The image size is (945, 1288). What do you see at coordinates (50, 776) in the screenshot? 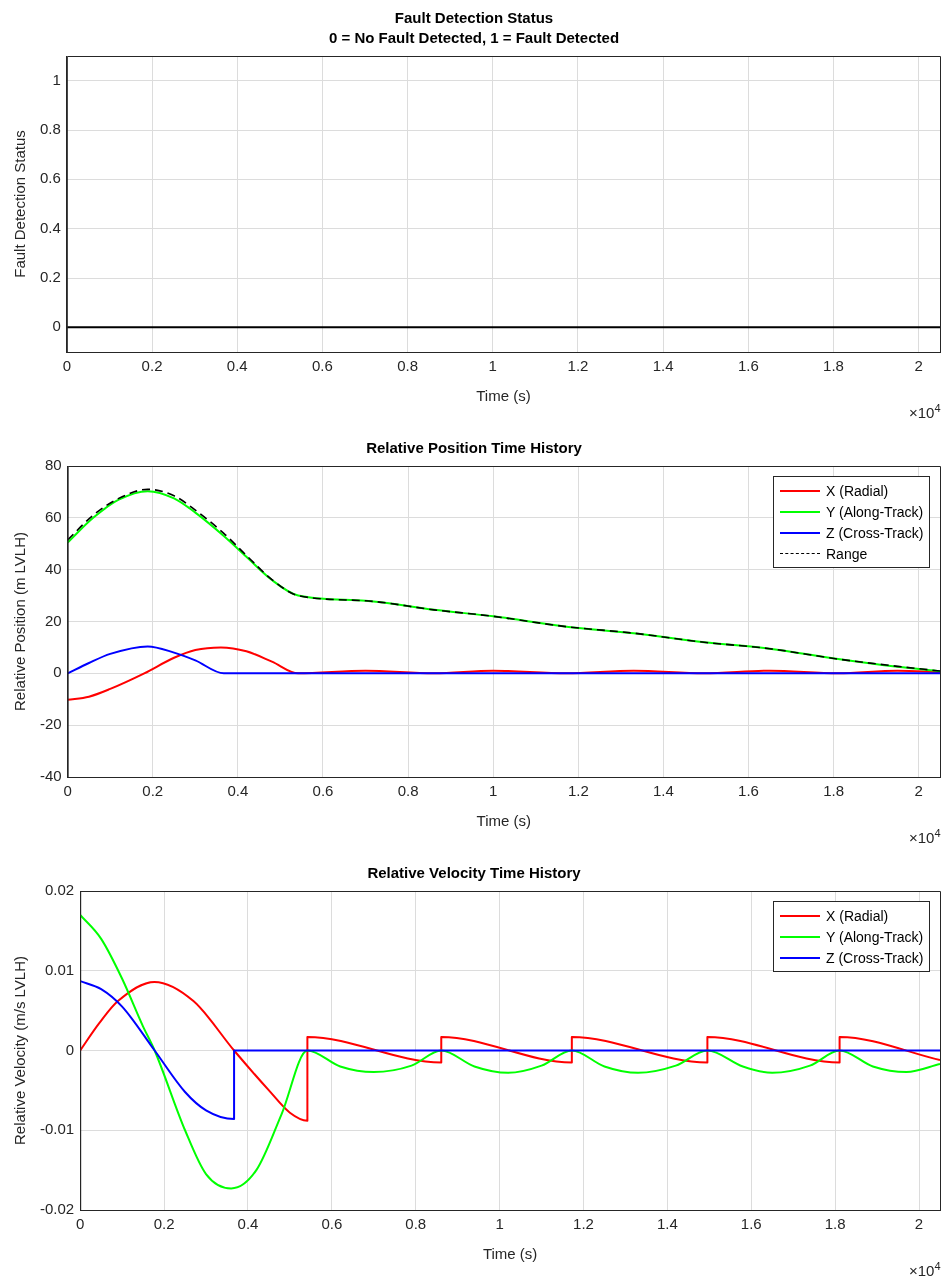
I see `y-tick-label: -40` at bounding box center [50, 776].